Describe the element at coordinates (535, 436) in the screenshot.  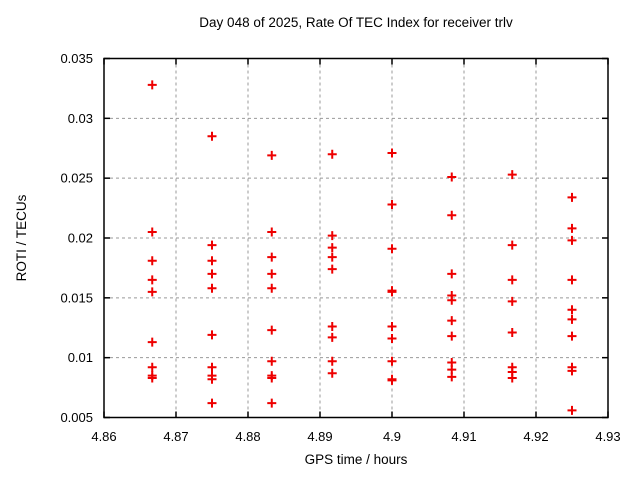
I see `x-tick-label: 4.92` at that location.